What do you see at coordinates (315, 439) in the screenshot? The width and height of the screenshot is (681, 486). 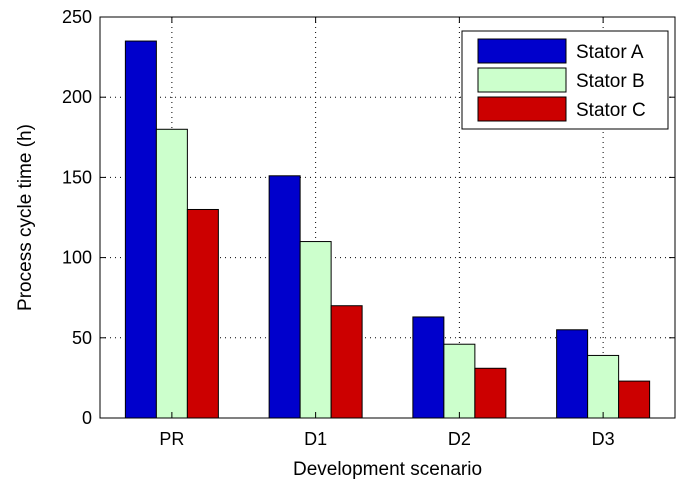 I see `x-tick-label: D1` at bounding box center [315, 439].